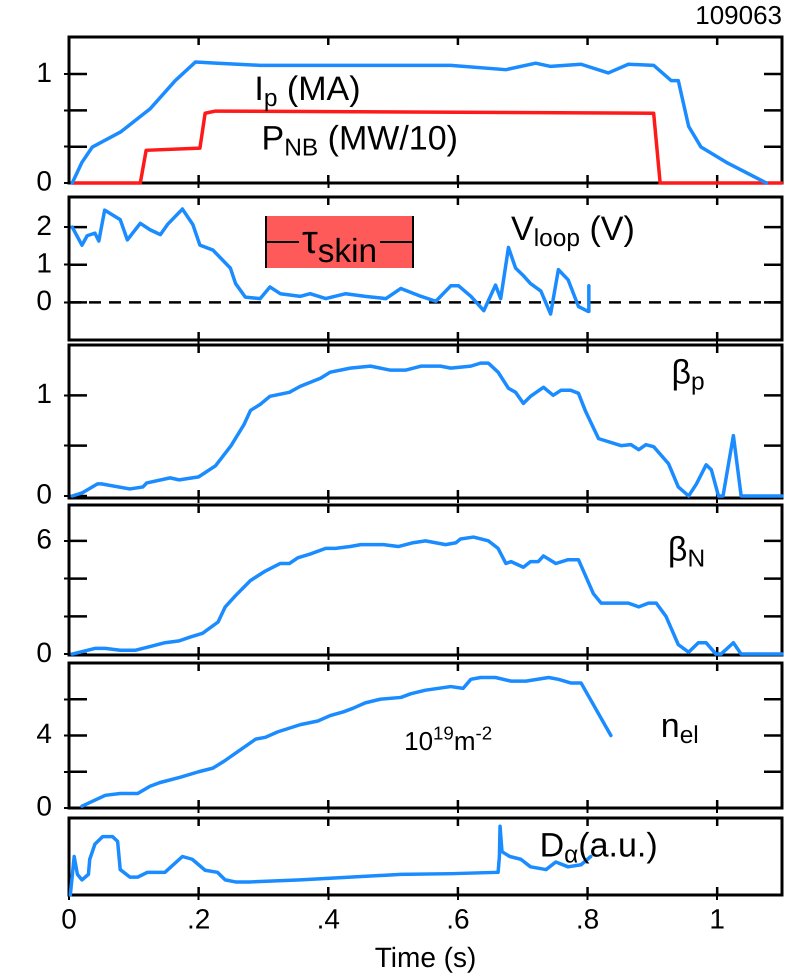 This screenshot has width=792, height=980. Describe the element at coordinates (339, 244) in the screenshot. I see `annotation: τ$_{skin}$` at that location.